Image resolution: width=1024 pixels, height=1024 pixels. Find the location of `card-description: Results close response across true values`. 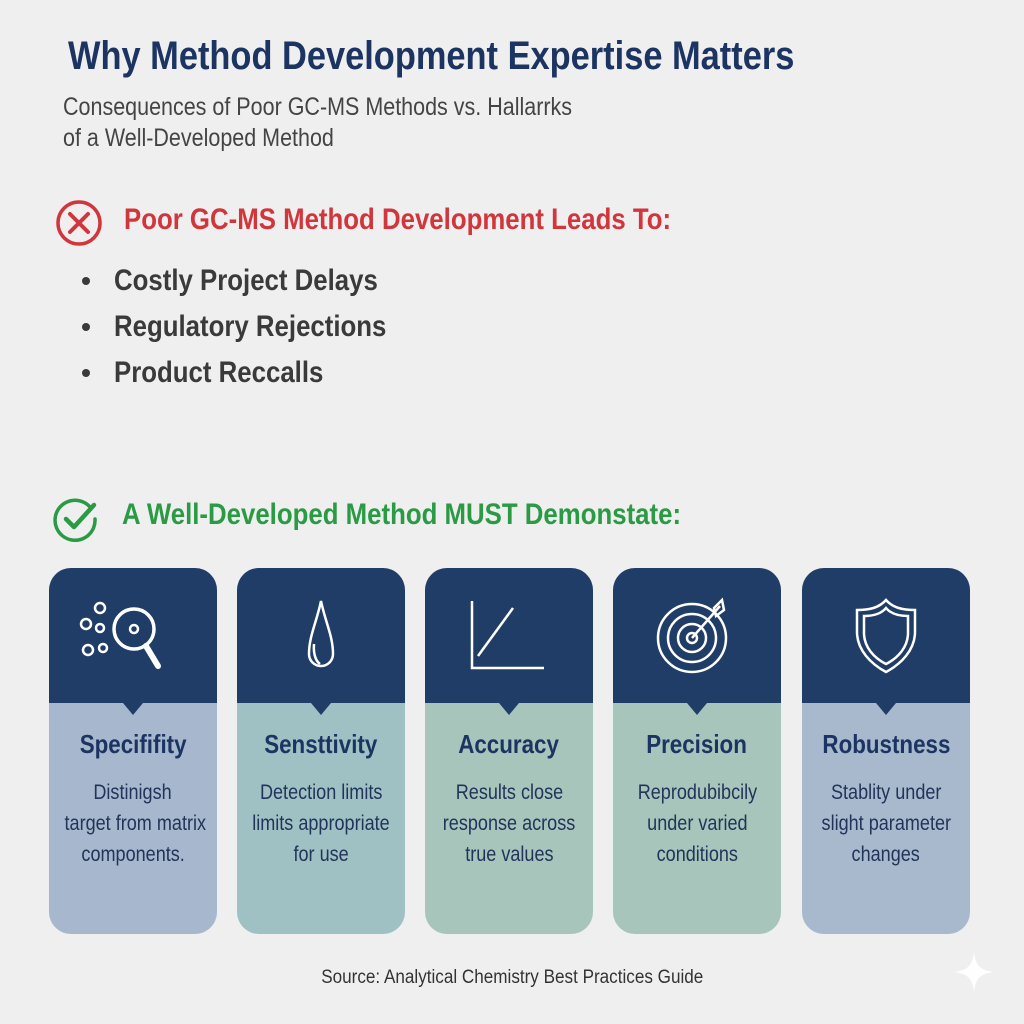

card-description: Results close response across true values is located at coordinates (509, 823).